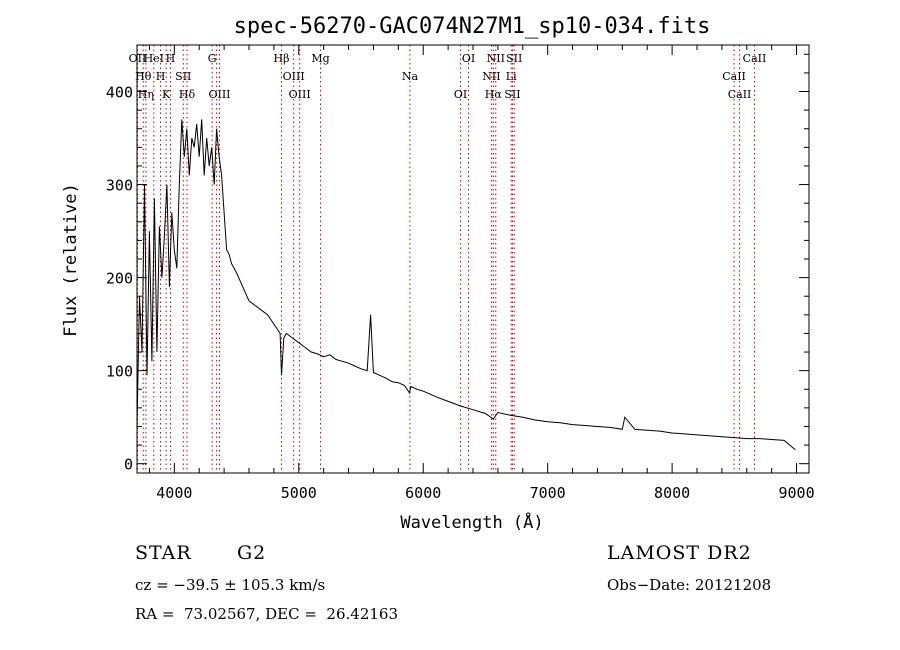 This screenshot has height=650, width=900. Describe the element at coordinates (166, 94) in the screenshot. I see `line-marker-label: K` at that location.